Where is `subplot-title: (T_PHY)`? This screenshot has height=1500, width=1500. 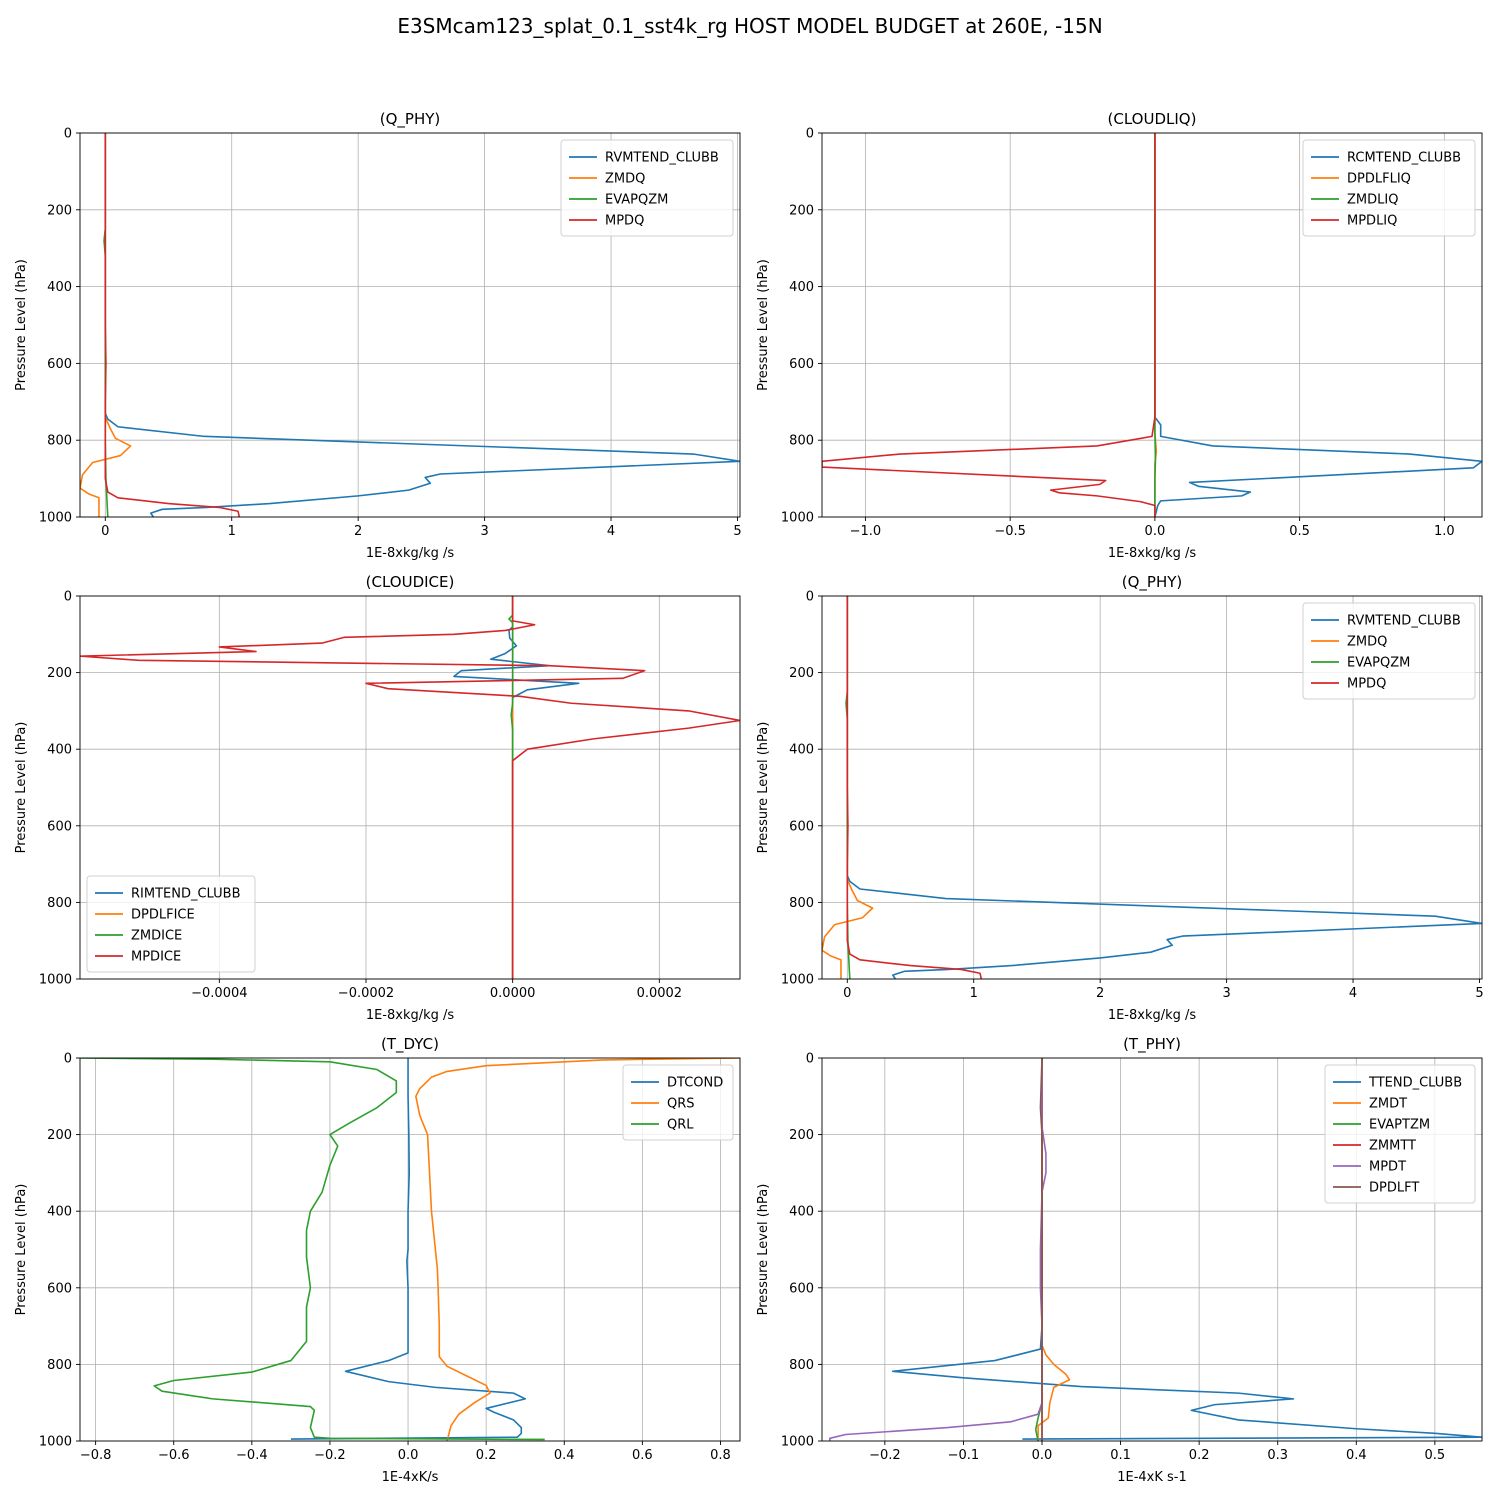 subplot-title: (T_PHY) is located at coordinates (1152, 1044).